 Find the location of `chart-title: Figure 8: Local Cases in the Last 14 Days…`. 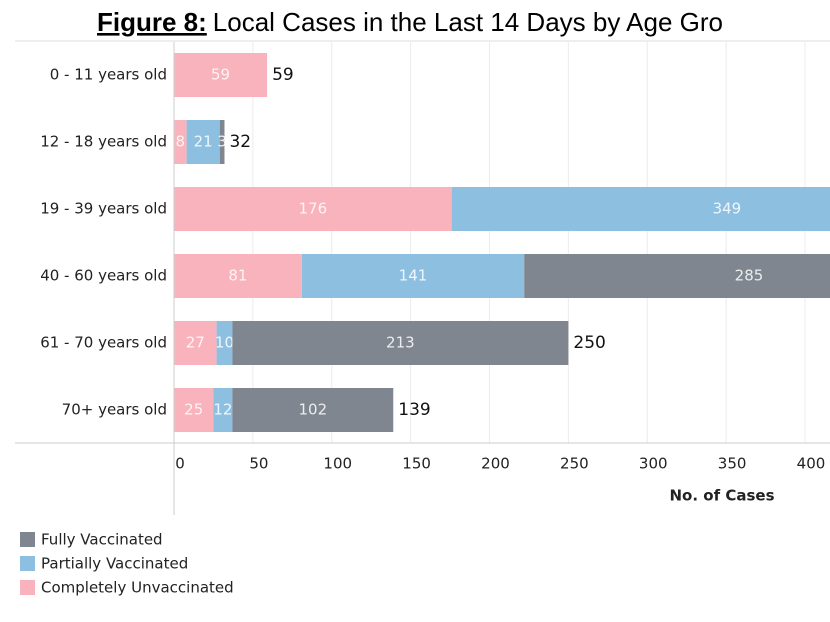

chart-title: Figure 8: Local Cases in the Last 14 Days… is located at coordinates (410, 22).